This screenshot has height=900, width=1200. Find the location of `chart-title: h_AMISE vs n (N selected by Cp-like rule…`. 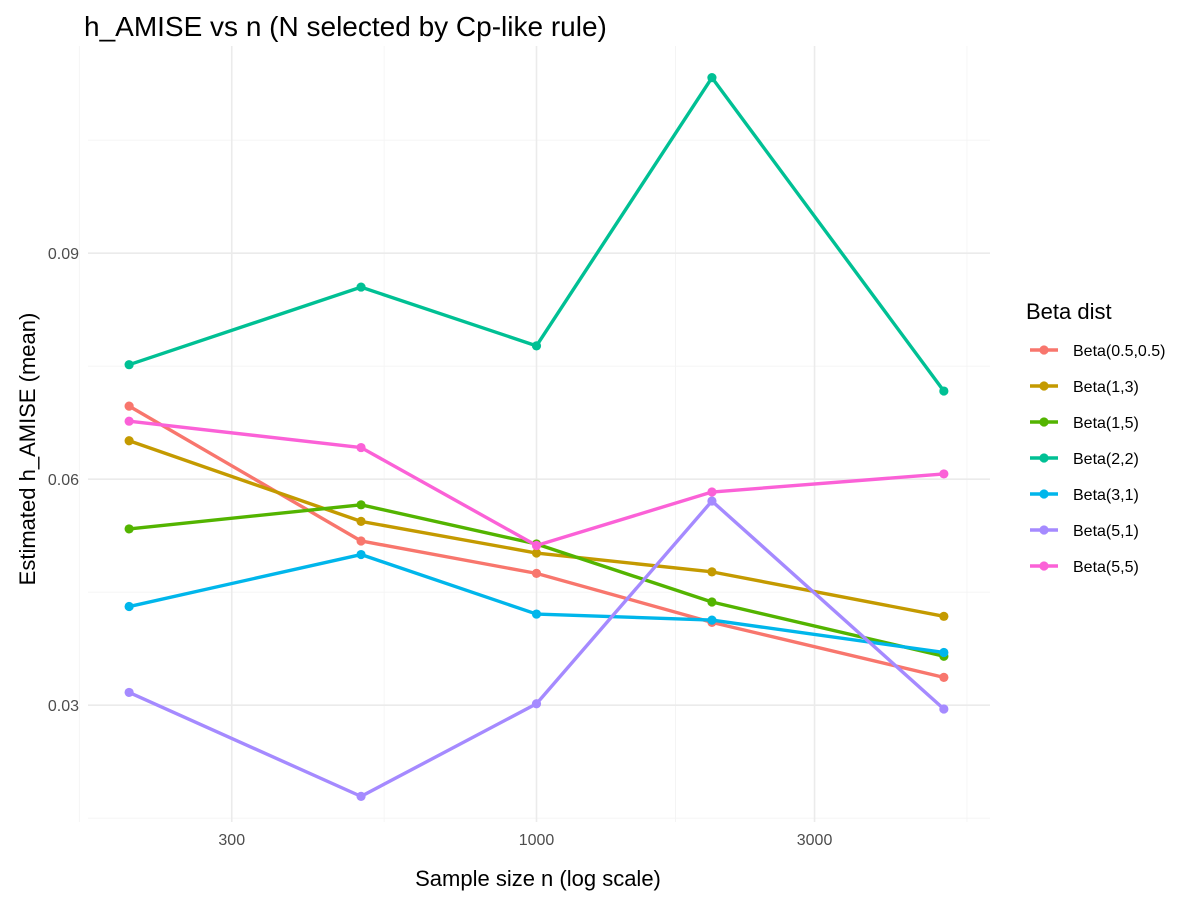

chart-title: h_AMISE vs n (N selected by Cp-like rule… is located at coordinates (345, 26).